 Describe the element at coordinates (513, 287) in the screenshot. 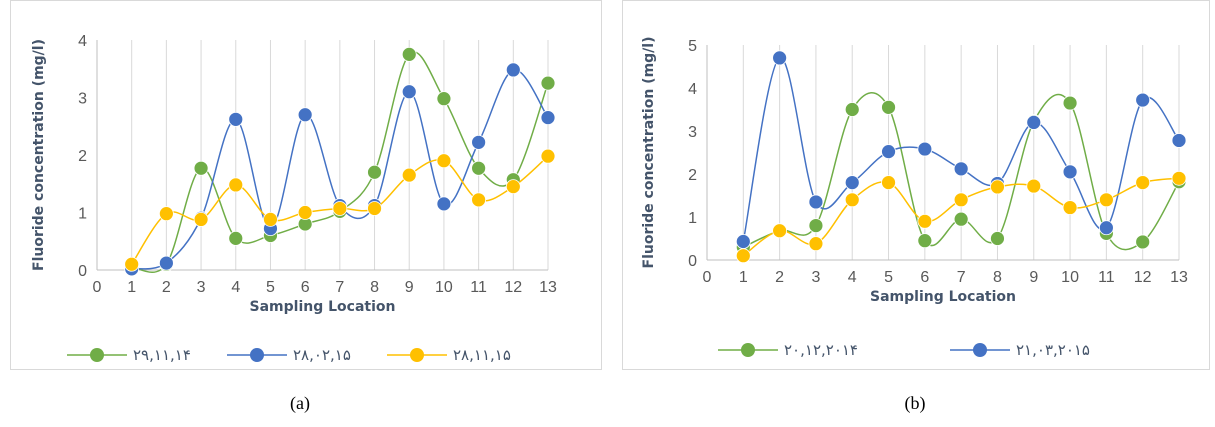

I see `x-tick-label: 12` at that location.